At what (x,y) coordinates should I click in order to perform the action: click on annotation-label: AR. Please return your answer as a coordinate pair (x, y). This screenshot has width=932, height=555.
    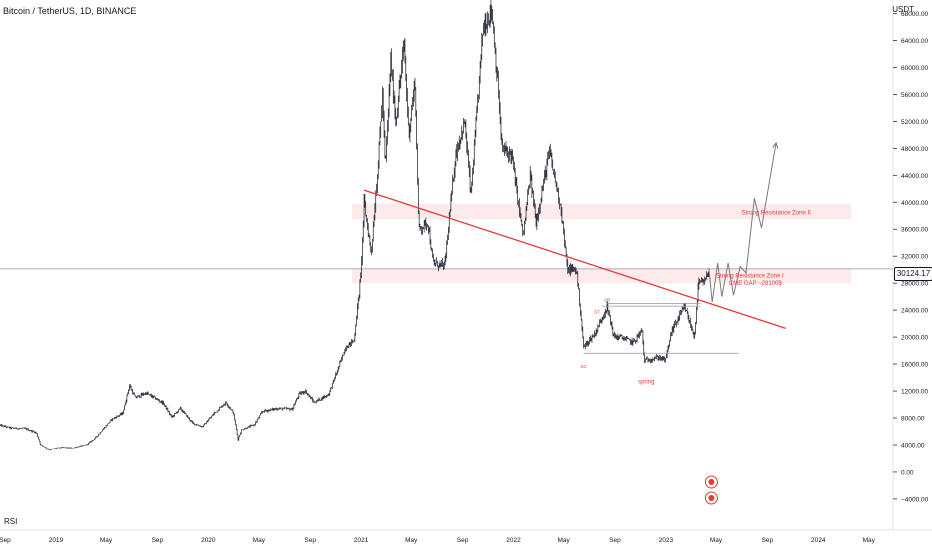
    Looking at the image, I should click on (607, 299).